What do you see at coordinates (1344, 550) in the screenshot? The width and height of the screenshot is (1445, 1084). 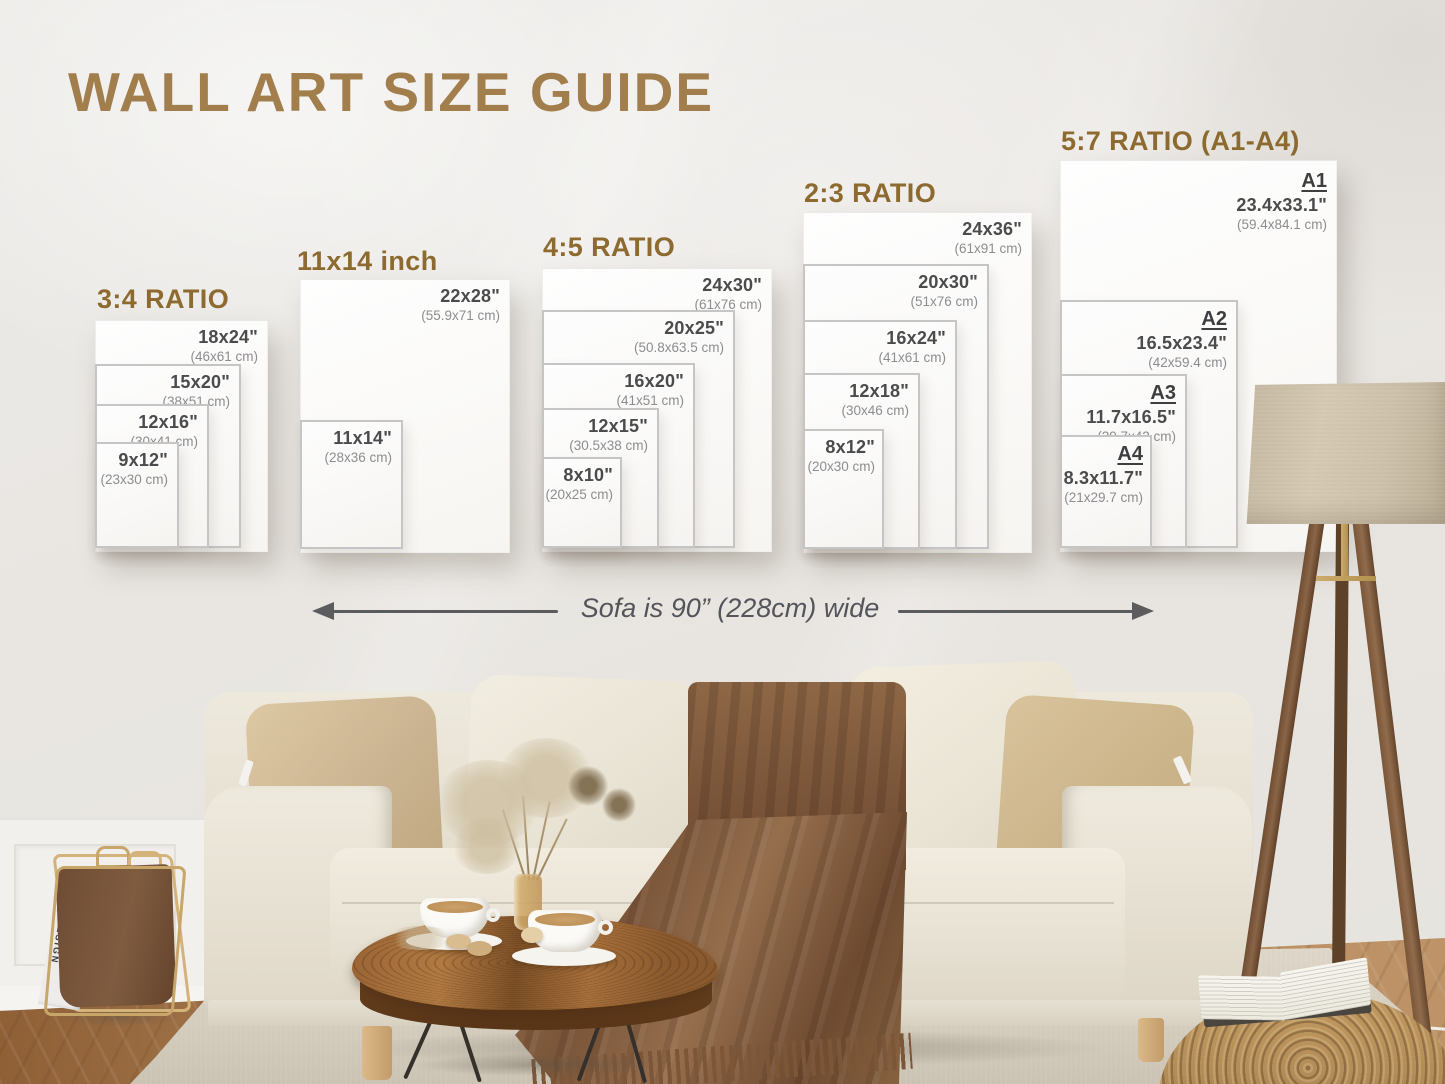 I see `lamp-stem` at bounding box center [1344, 550].